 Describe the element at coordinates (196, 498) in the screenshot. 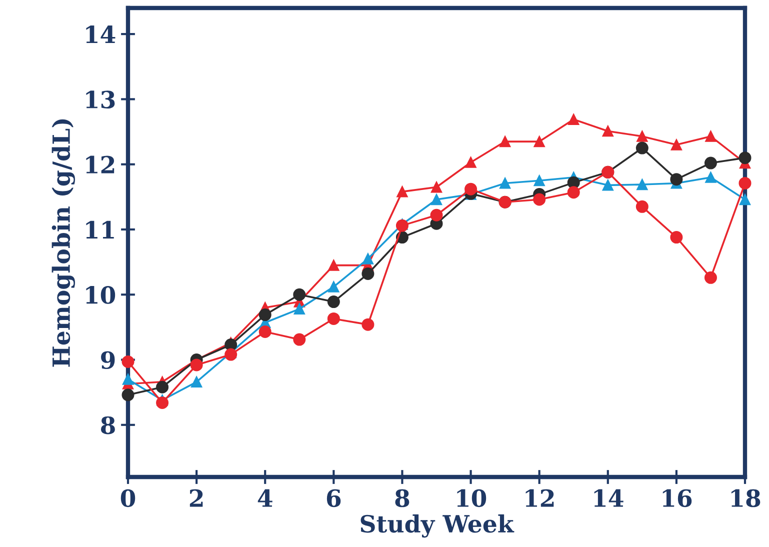

I see `x-tick-label: 2` at that location.